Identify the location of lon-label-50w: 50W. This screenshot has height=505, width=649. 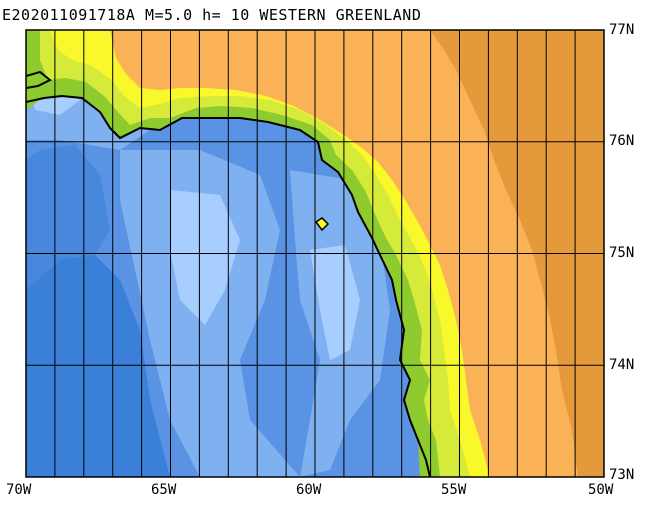
(601, 490).